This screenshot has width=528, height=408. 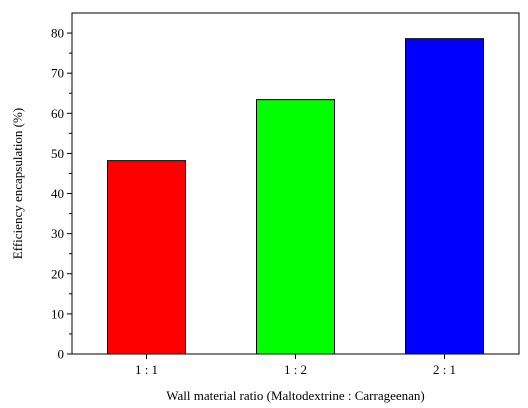 What do you see at coordinates (444, 369) in the screenshot?
I see `x-tick-label: 2 : 1` at bounding box center [444, 369].